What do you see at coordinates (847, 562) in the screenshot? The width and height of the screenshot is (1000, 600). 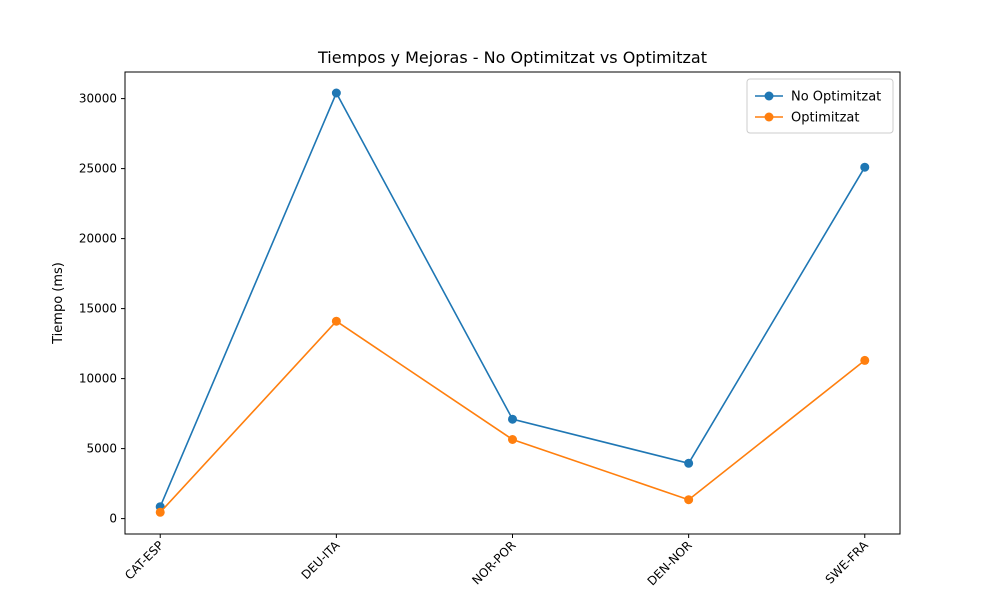 I see `x-tick-label: SWE-FRA` at bounding box center [847, 562].